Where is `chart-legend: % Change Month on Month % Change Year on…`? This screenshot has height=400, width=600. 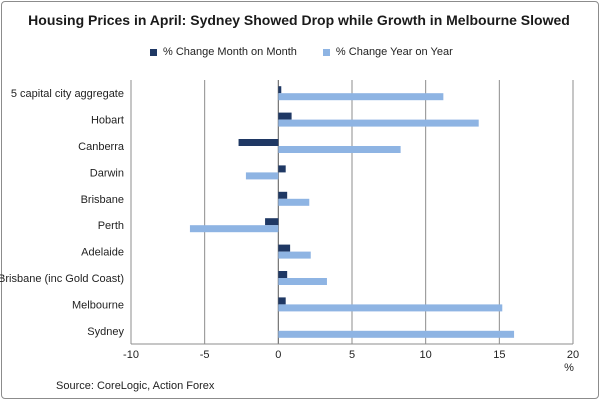
chart-legend: % Change Month on Month % Change Year on… is located at coordinates (301, 52).